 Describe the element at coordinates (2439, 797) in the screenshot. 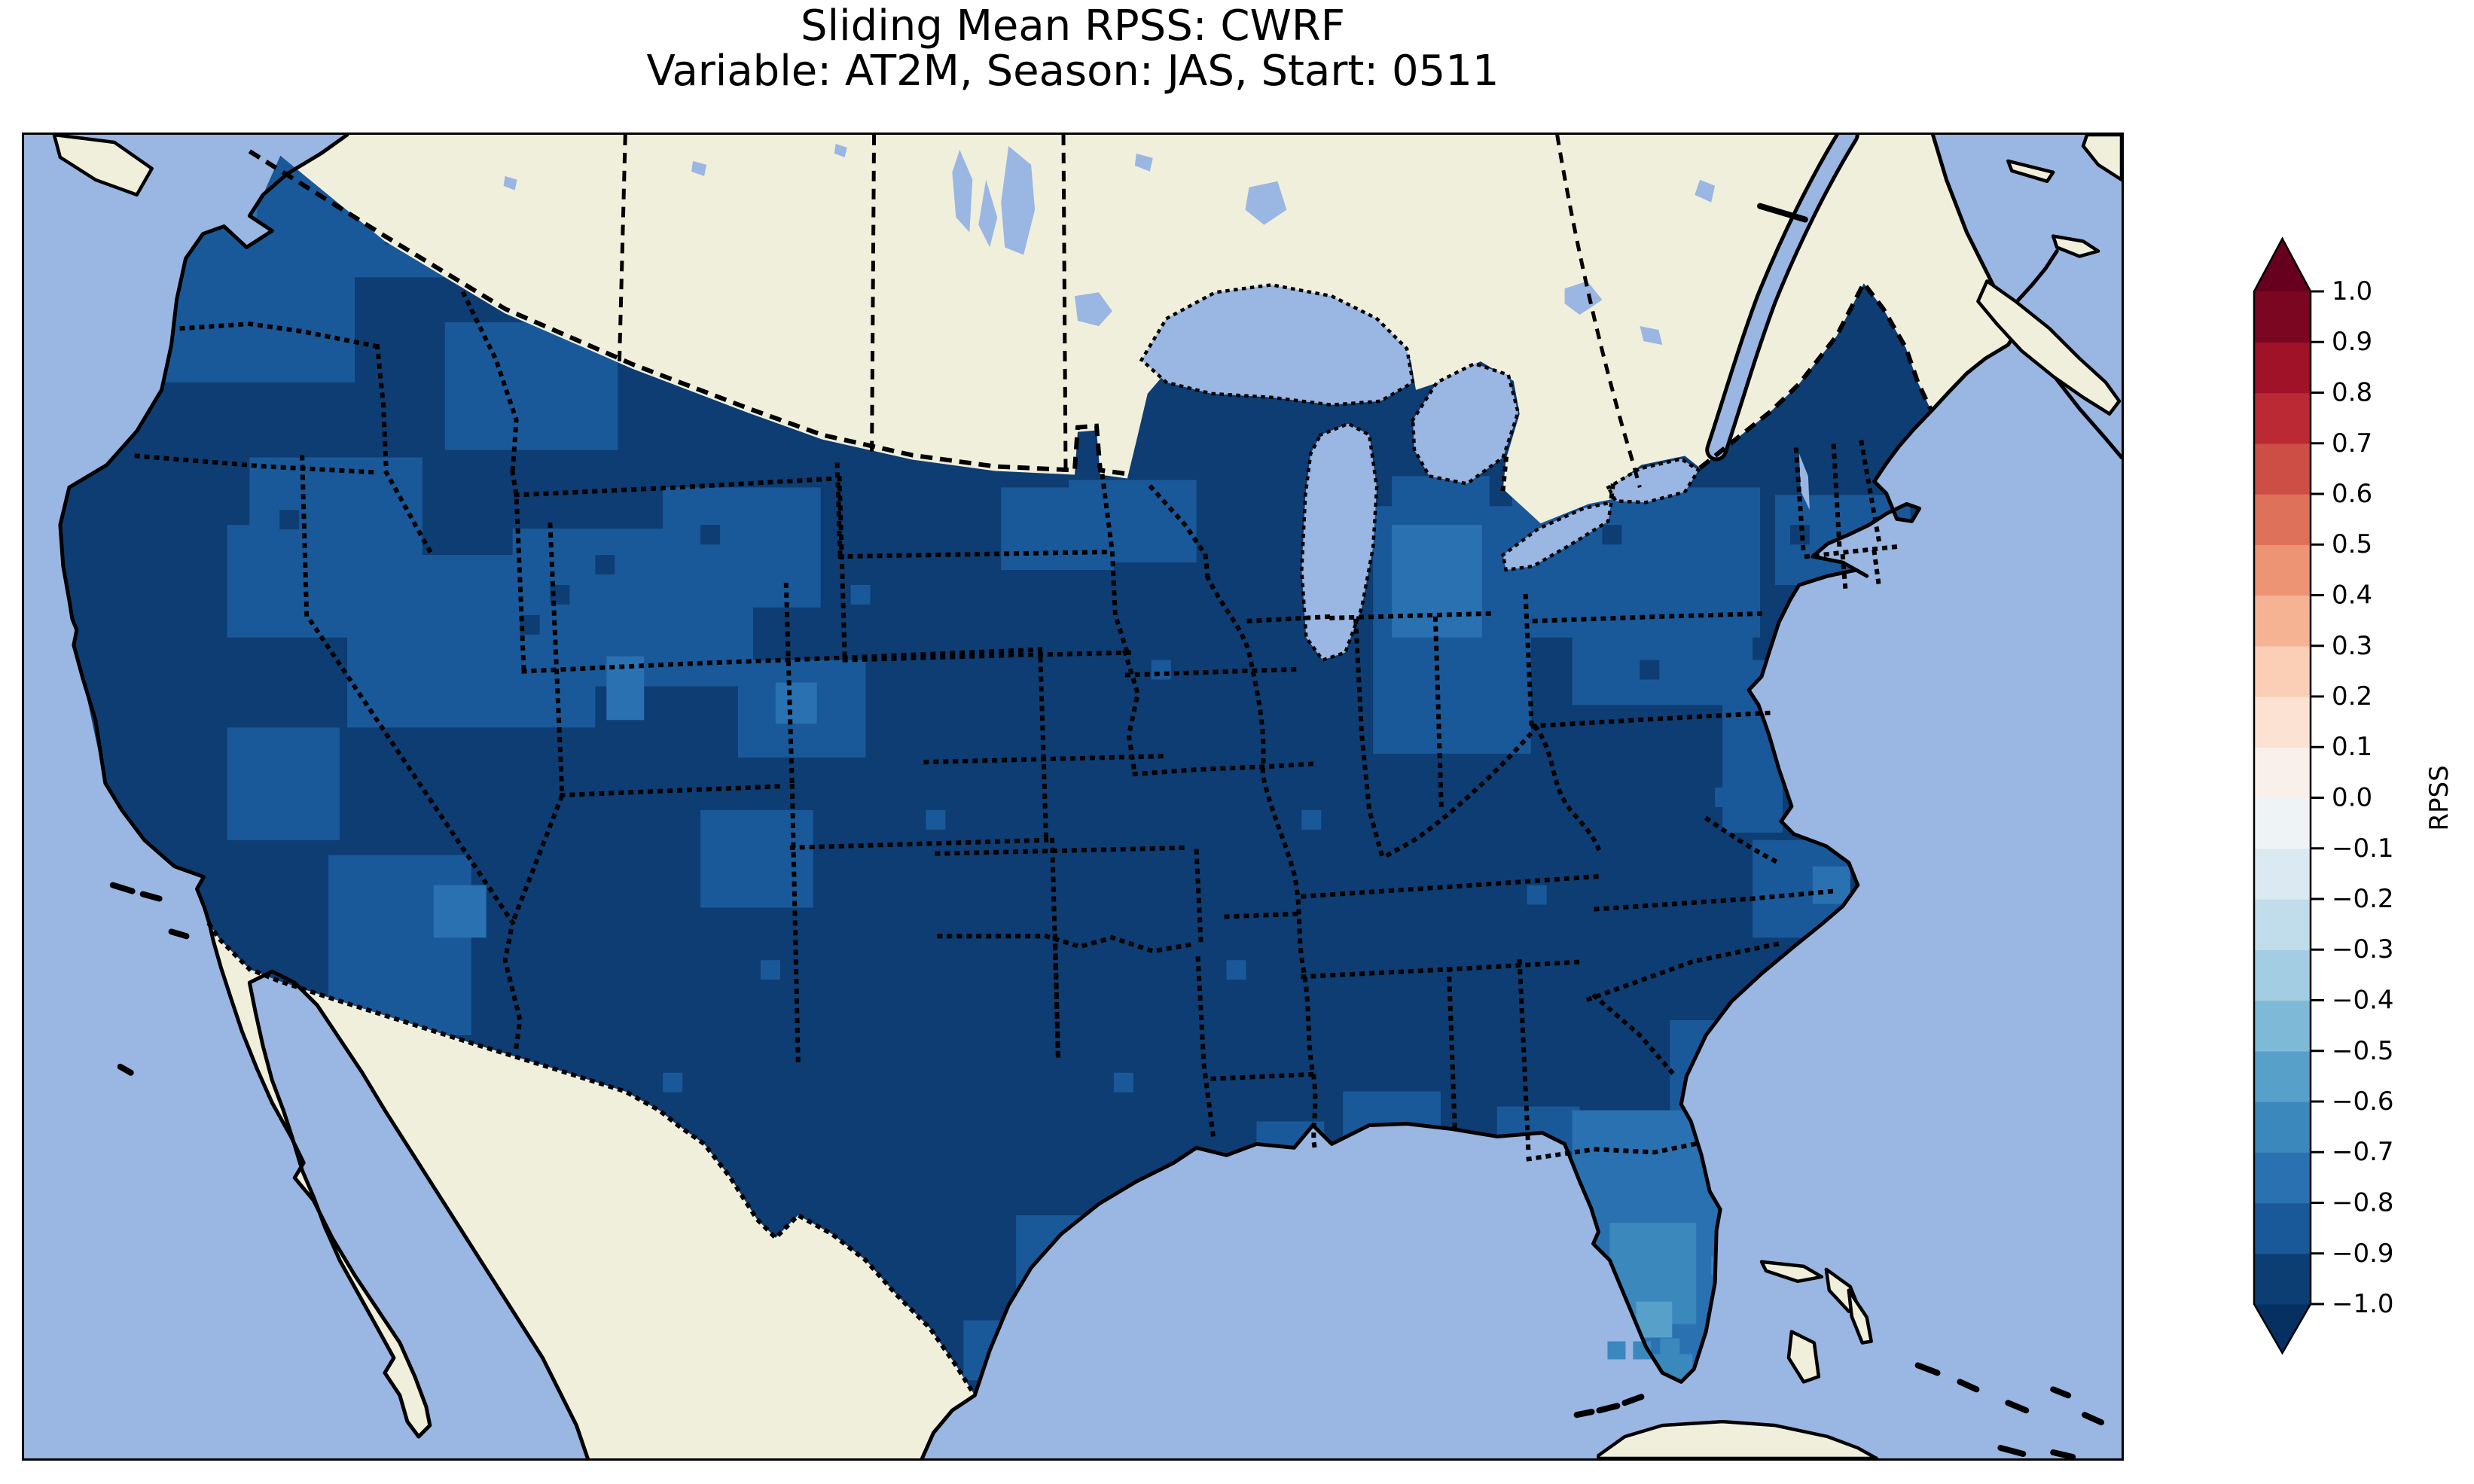

I see `colorbar-axis-label: RPSS` at that location.